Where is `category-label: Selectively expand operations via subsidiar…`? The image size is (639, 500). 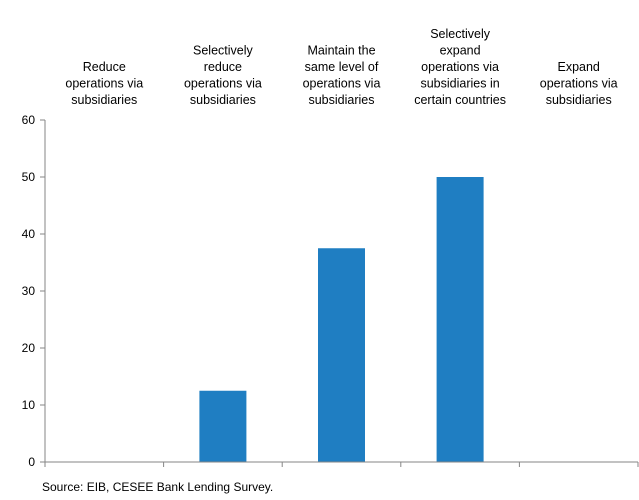 category-label: Selectively expand operations via subsidiar… is located at coordinates (460, 67).